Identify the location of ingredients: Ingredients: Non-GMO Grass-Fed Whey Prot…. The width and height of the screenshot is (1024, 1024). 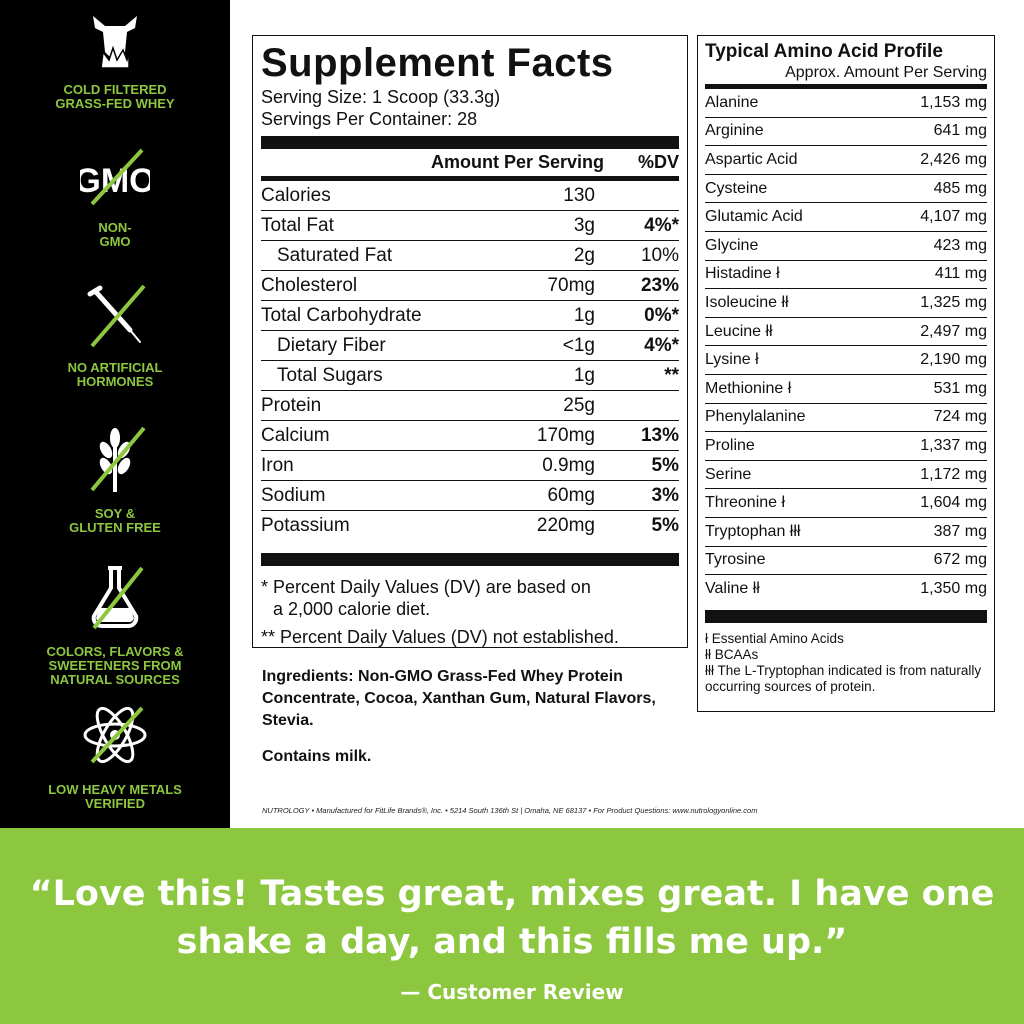
(472, 699).